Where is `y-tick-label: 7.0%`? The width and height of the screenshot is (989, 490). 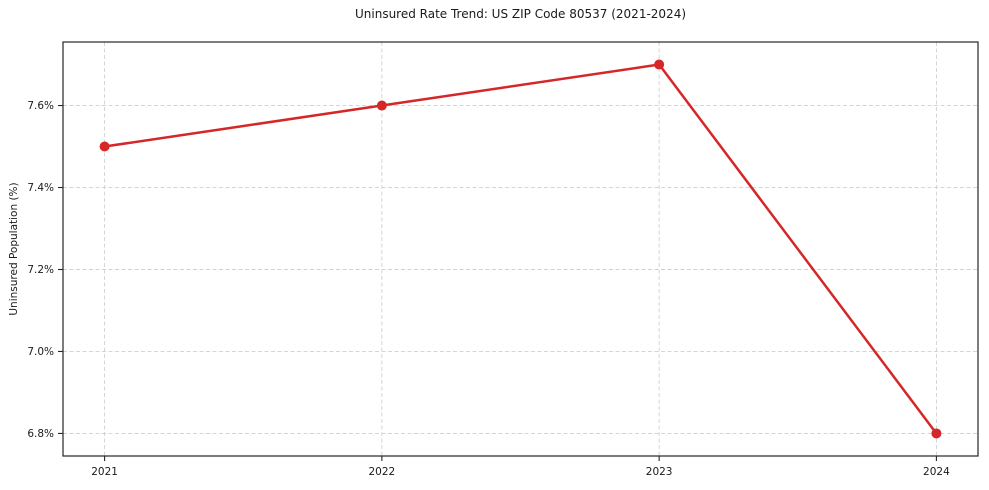 y-tick-label: 7.0% is located at coordinates (40, 352).